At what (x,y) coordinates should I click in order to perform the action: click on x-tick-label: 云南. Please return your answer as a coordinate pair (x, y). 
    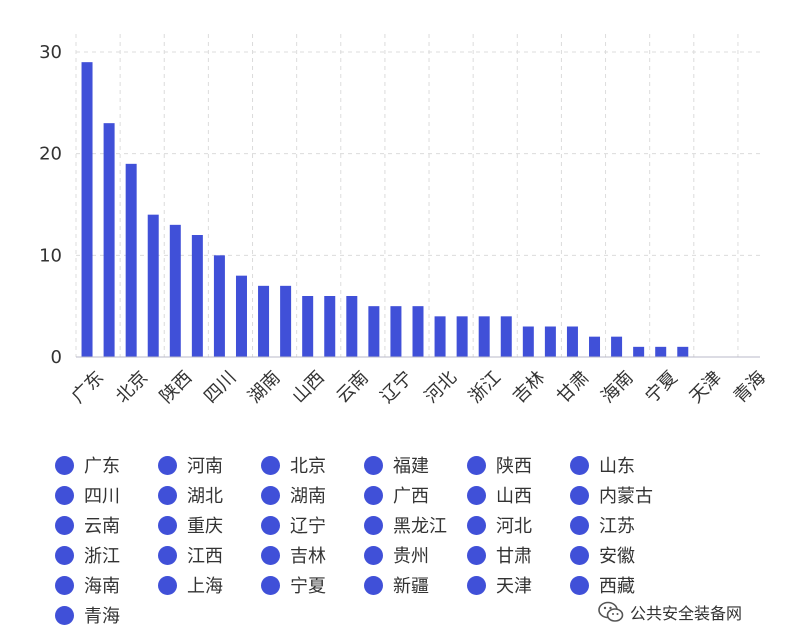
    Looking at the image, I should click on (352, 387).